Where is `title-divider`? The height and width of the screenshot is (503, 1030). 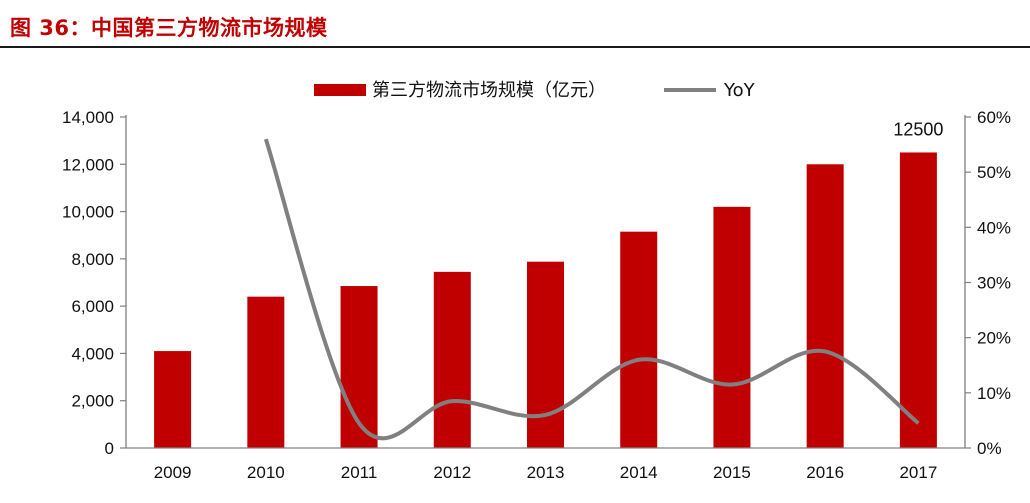
title-divider is located at coordinates (515, 47).